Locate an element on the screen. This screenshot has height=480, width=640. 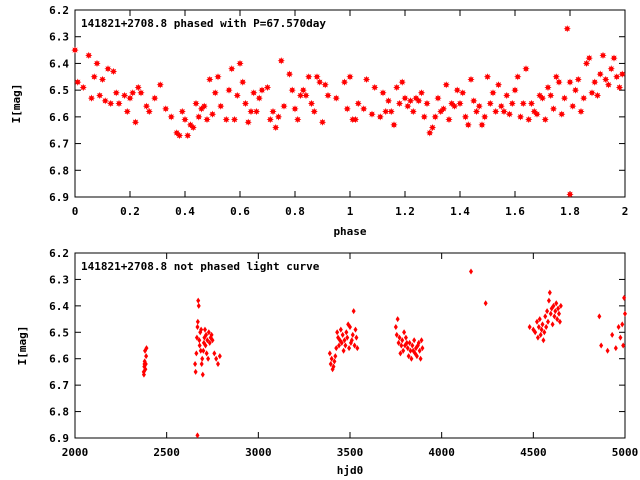
y-tick-label: 6.3 is located at coordinates (59, 279).